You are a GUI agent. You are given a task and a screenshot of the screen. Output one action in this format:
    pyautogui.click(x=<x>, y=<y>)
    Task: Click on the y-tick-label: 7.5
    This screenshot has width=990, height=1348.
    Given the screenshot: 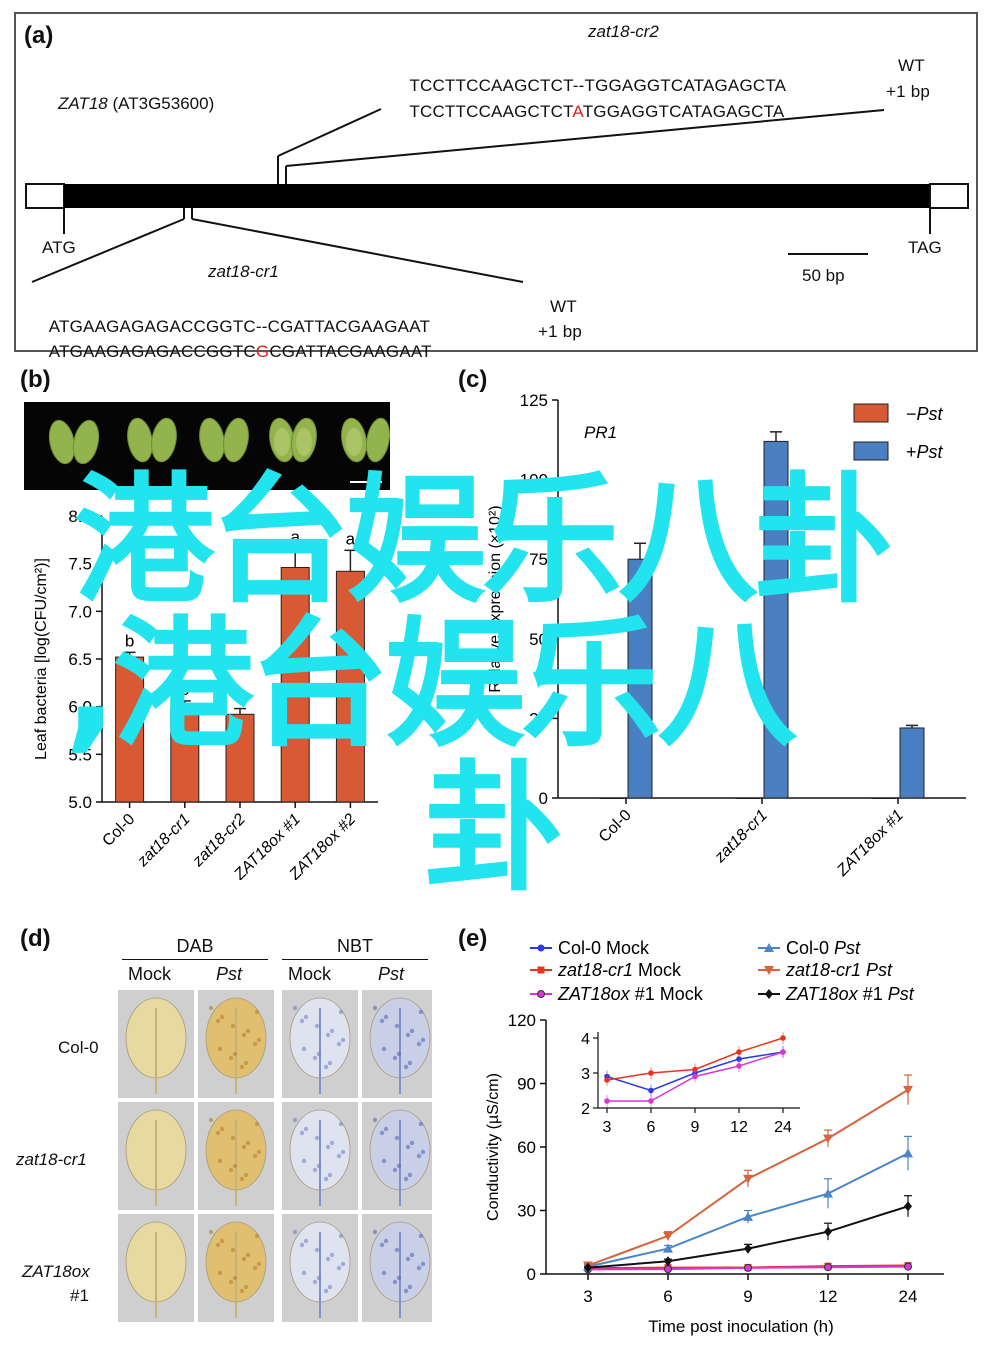 What is the action you would take?
    pyautogui.click(x=80, y=564)
    